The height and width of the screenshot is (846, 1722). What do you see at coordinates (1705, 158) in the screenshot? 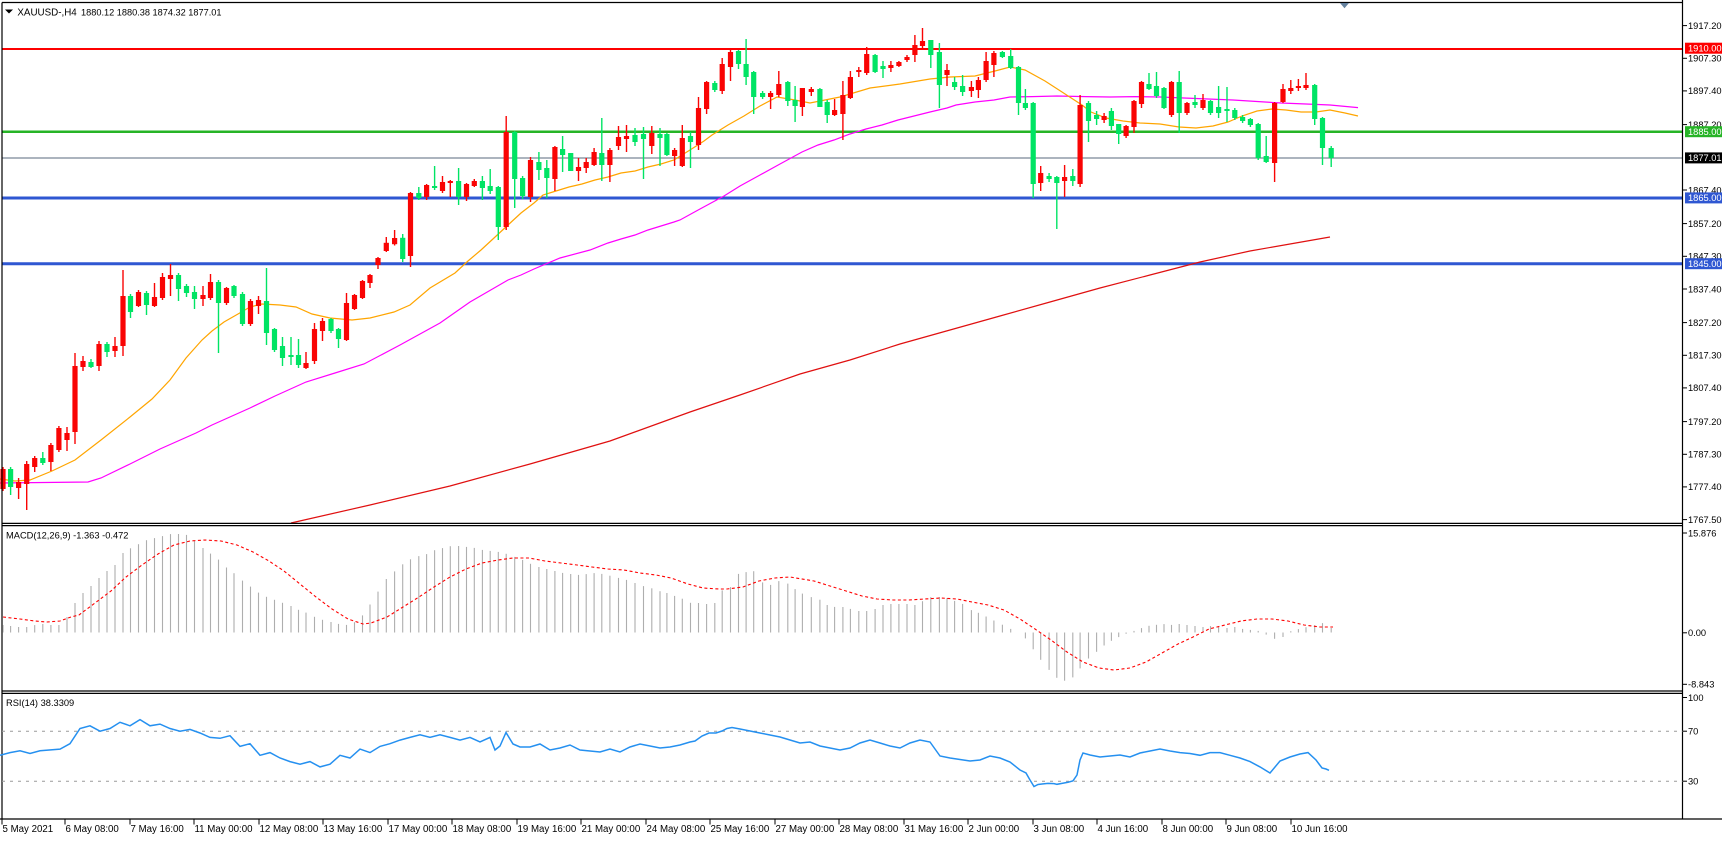
I see `svg-text: 1877.01` at bounding box center [1705, 158].